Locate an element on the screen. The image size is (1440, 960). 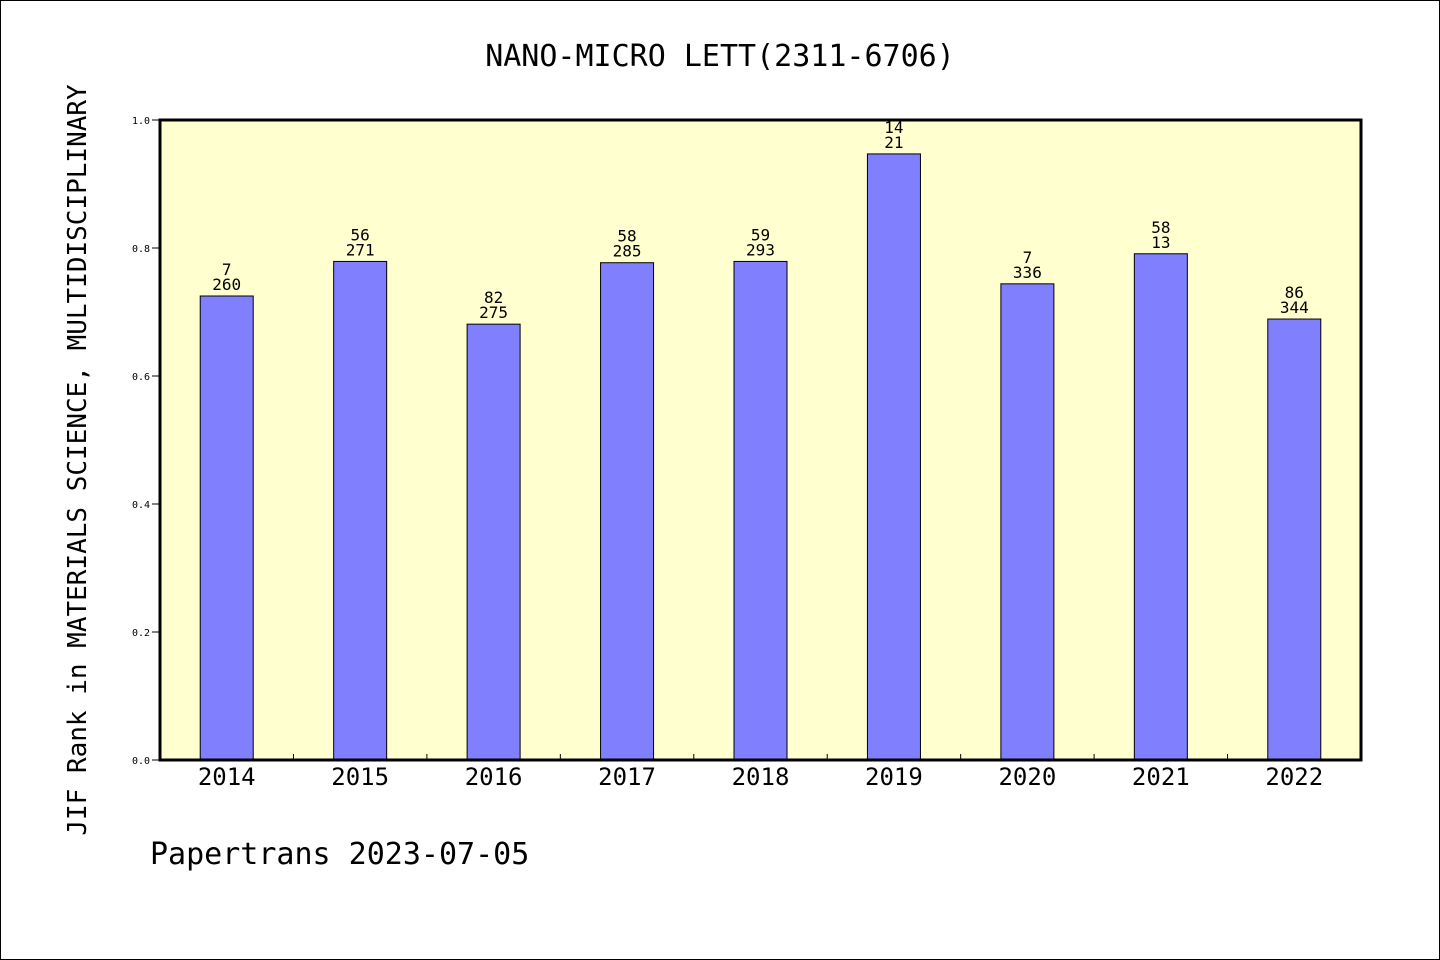
bar-label-total-2018: 293 is located at coordinates (760, 249).